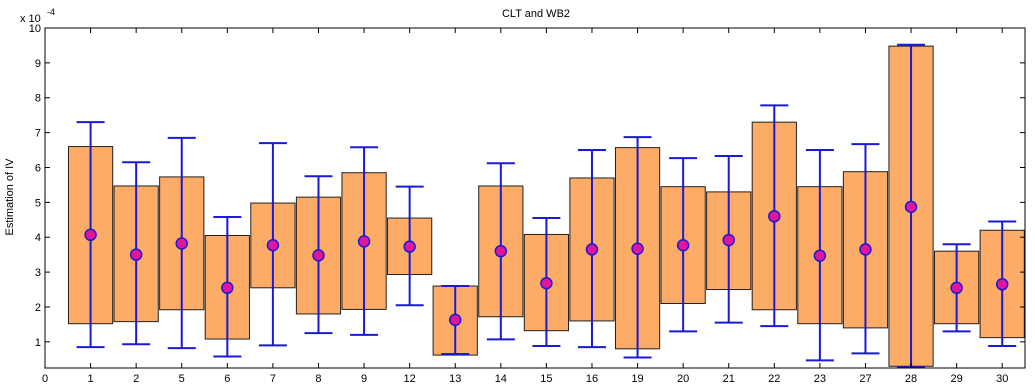  Describe the element at coordinates (683, 379) in the screenshot. I see `x-tick-label: 20` at that location.